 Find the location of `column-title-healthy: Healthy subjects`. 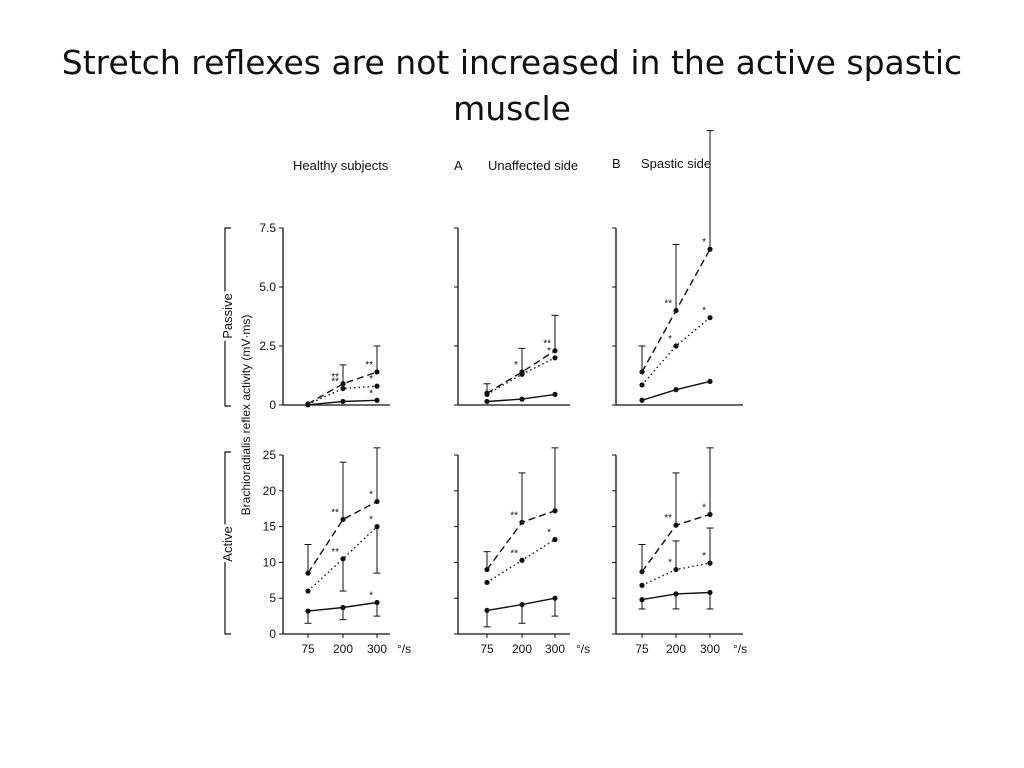

column-title-healthy: Healthy subjects is located at coordinates (341, 165).